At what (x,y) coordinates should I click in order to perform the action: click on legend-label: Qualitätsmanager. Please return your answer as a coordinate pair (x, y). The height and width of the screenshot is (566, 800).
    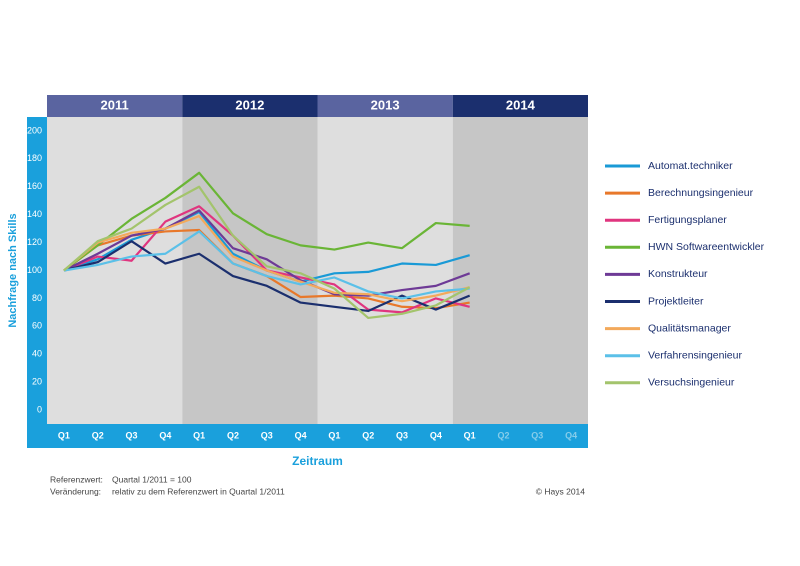
    Looking at the image, I should click on (689, 328).